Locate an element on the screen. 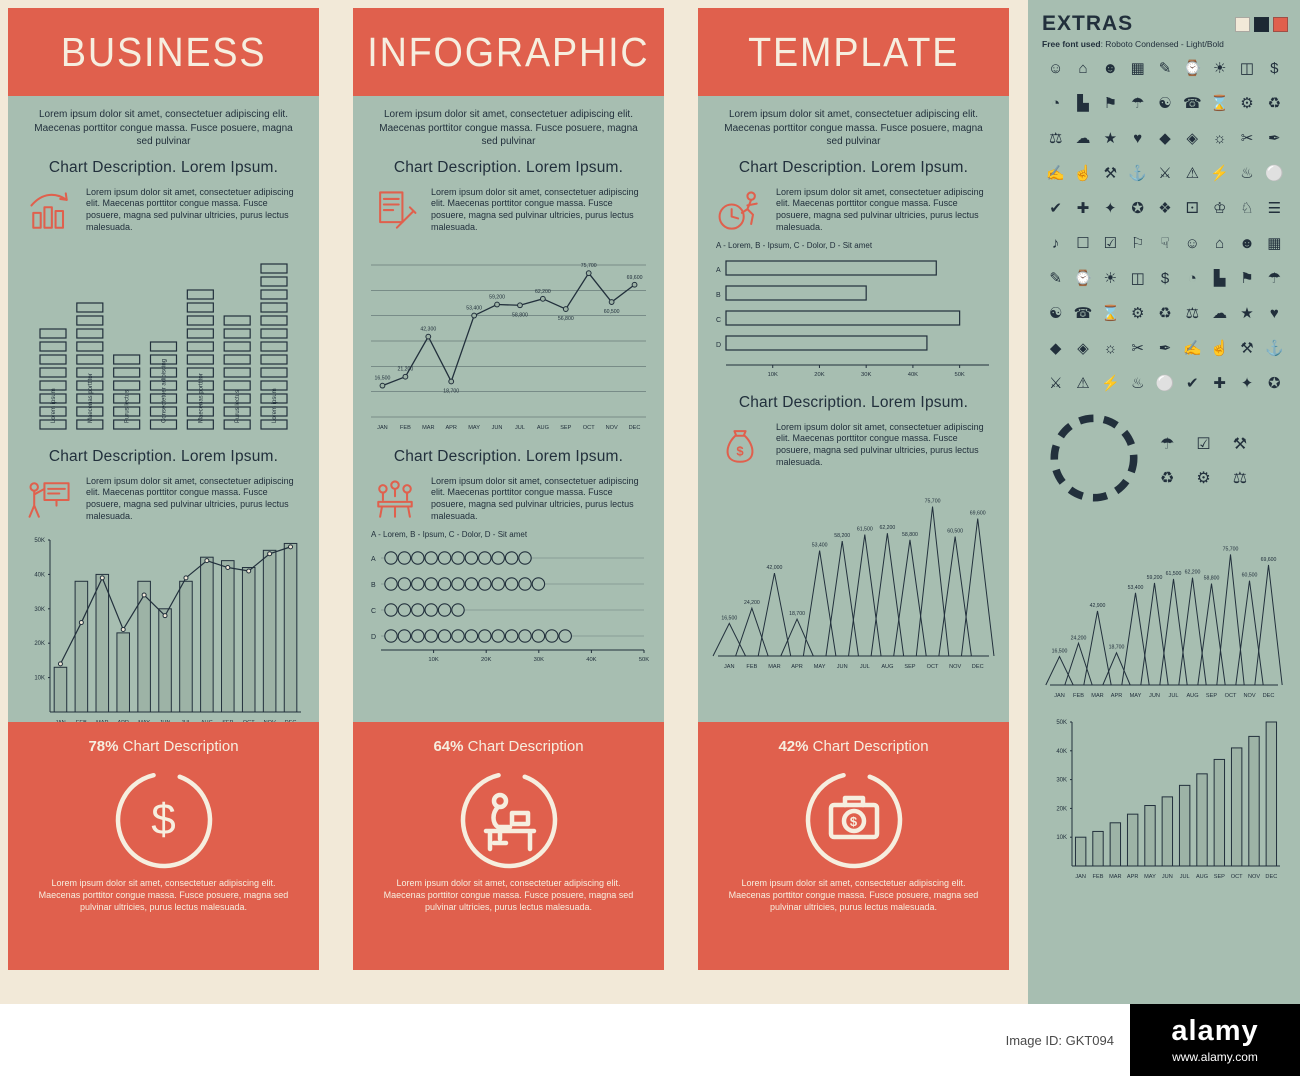 Image resolution: width=1300 pixels, height=1076 pixels. svg-text: MAR is located at coordinates (428, 428).